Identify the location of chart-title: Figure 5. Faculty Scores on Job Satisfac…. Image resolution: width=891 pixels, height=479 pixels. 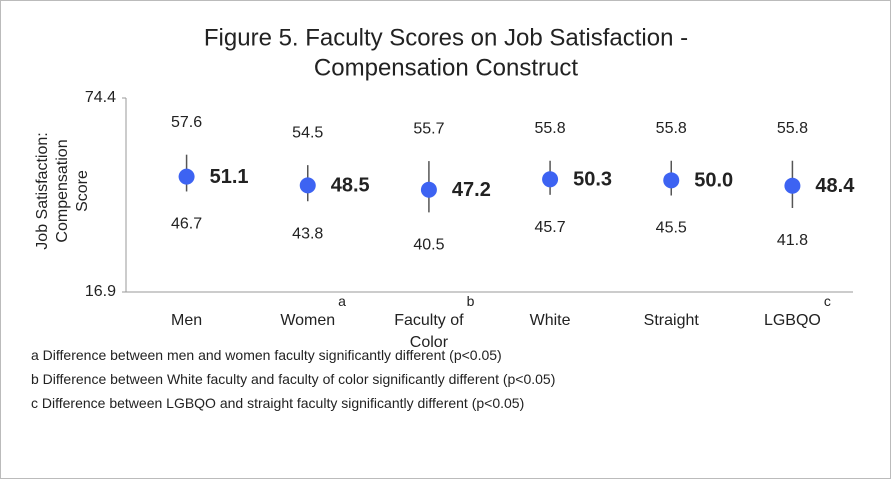
(446, 37).